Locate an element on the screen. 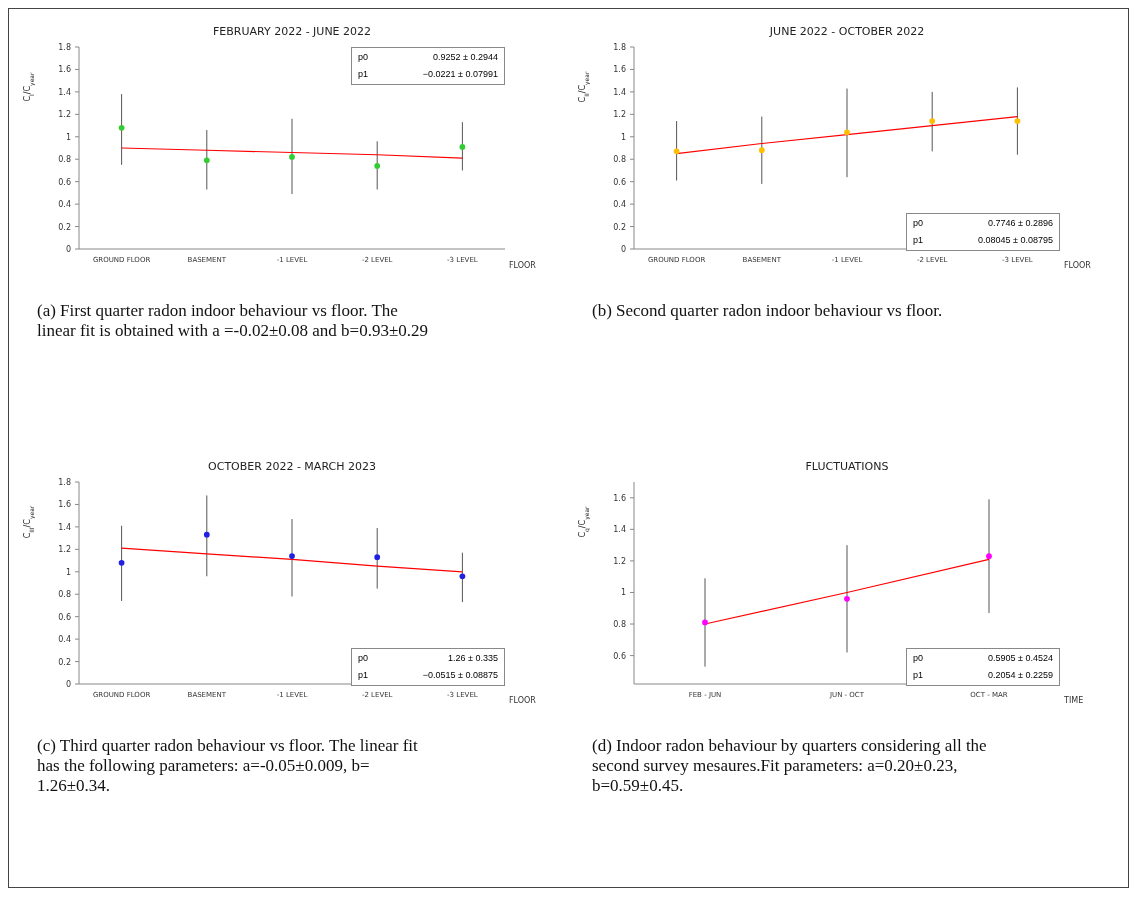  chart-title: FEBRUARY 2022 - JUNE 2022 is located at coordinates (292, 31).